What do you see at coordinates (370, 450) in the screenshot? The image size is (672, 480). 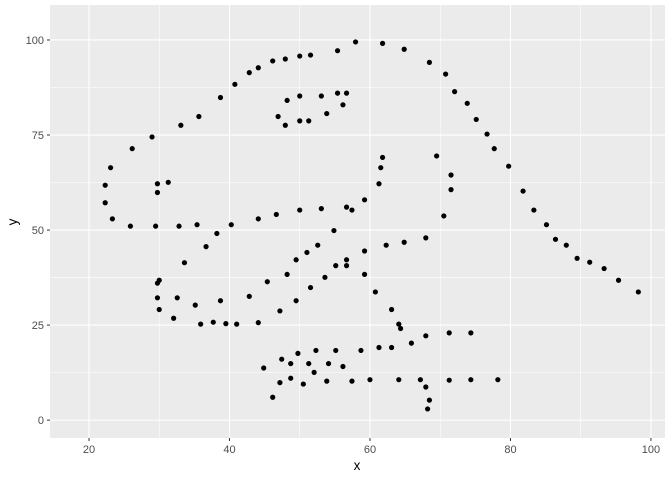 I see `x-tick-label: 60` at bounding box center [370, 450].